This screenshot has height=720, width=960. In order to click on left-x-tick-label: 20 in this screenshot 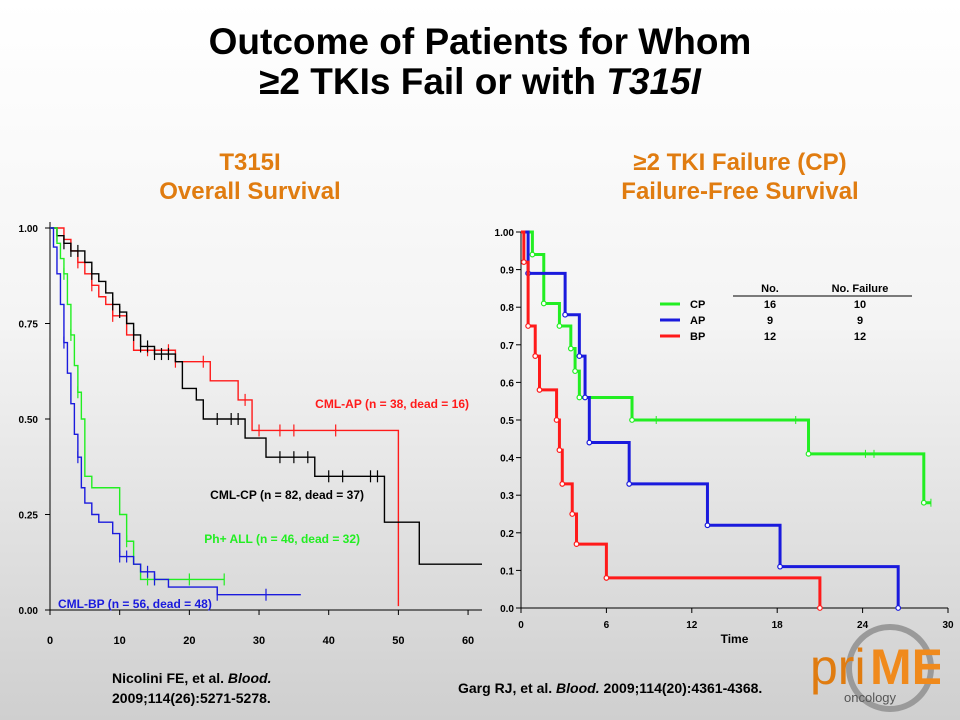, I will do `click(189, 641)`.